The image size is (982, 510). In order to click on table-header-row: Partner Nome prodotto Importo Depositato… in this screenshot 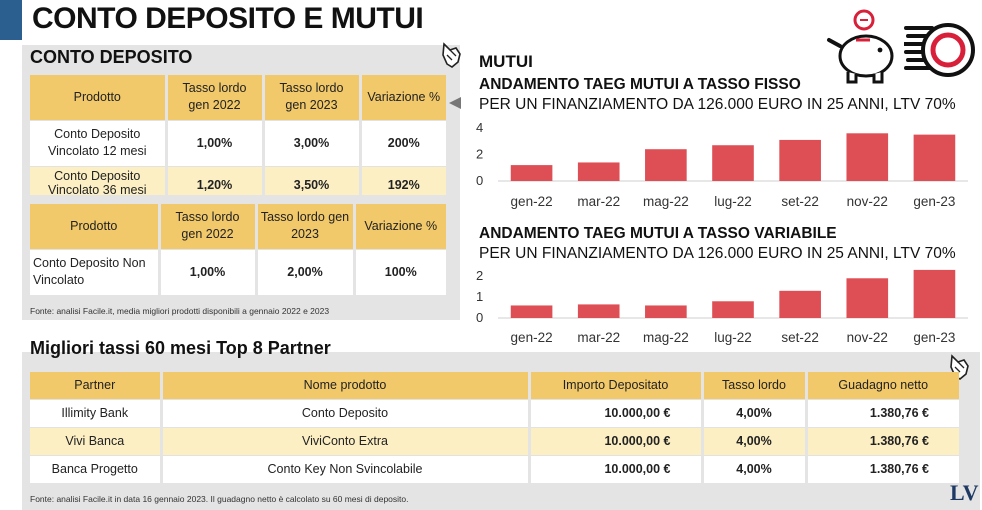, I will do `click(494, 385)`.